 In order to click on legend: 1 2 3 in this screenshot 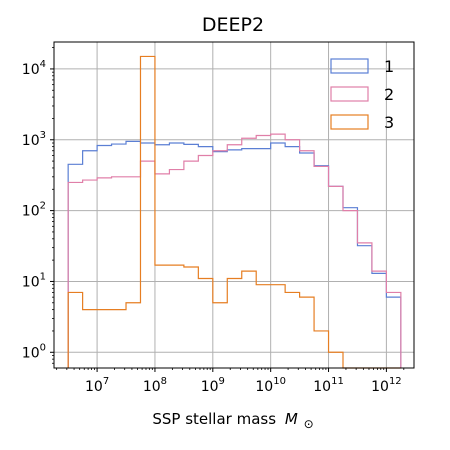, I will do `click(362, 94)`.